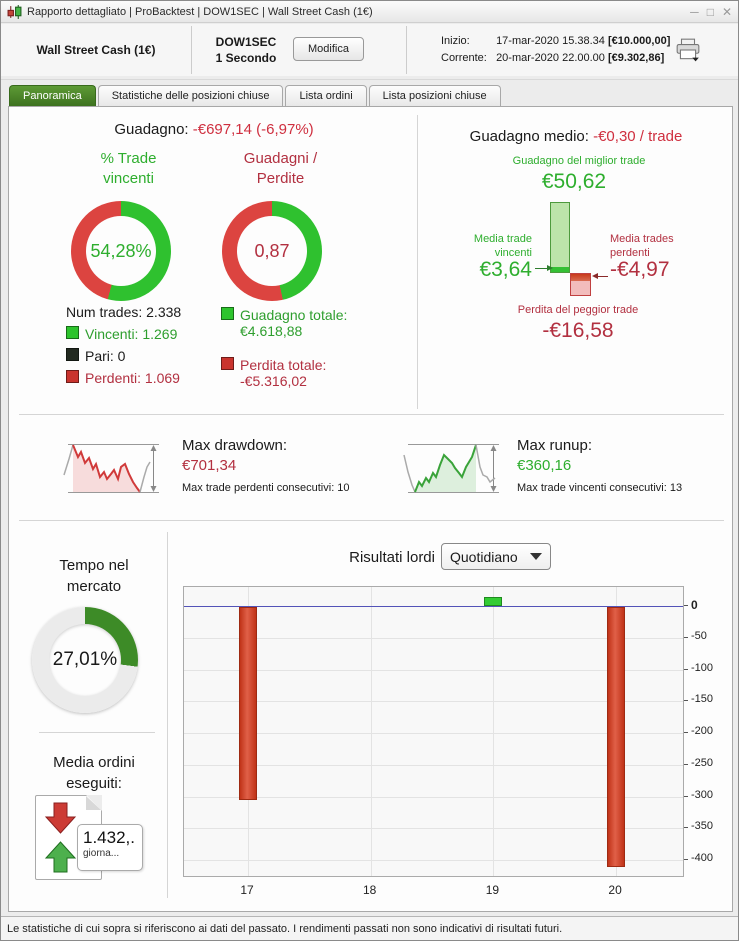  I want to click on total-loss-label: Perdita totale: -€5.316,02, so click(283, 373).